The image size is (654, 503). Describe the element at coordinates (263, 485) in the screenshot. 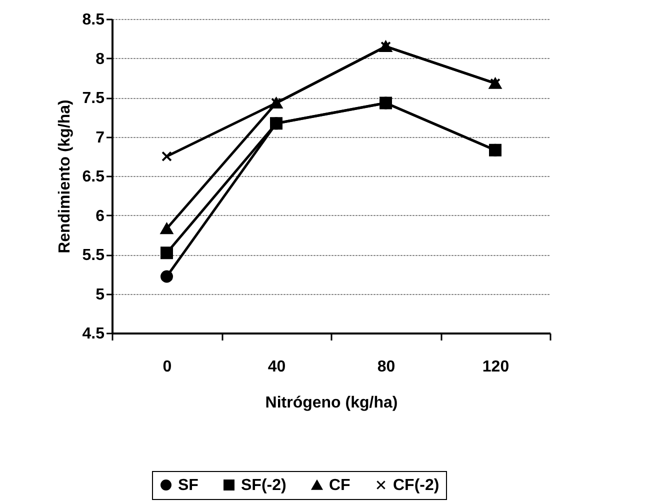

I see `legend-label: SF(-2)` at that location.